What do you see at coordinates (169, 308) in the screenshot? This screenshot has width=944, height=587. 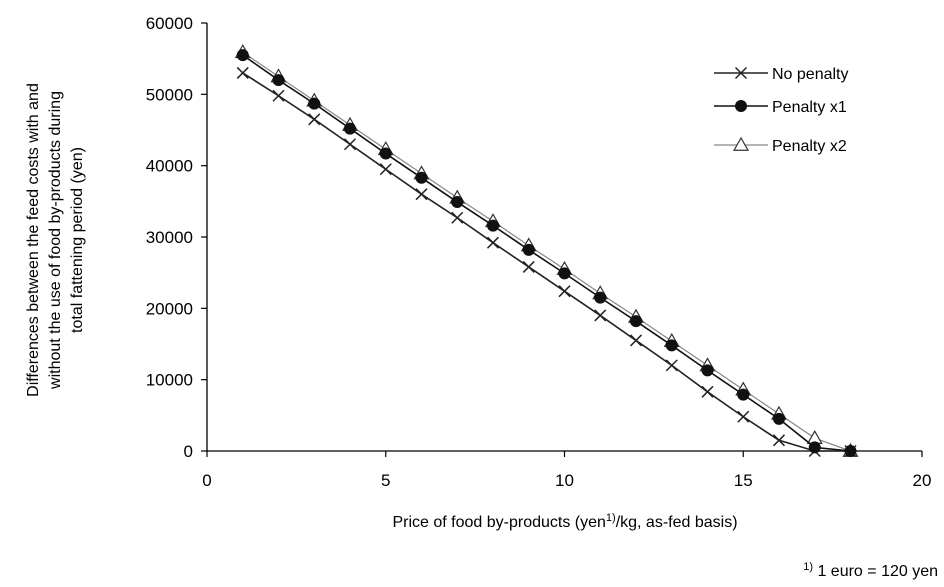 I see `y-tick-label: 20000` at bounding box center [169, 308].